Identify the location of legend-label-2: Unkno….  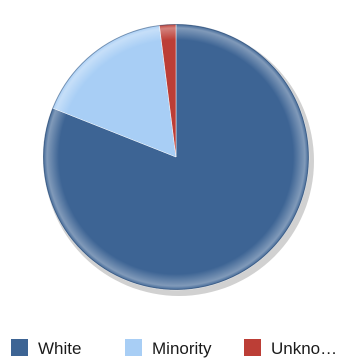
(304, 348).